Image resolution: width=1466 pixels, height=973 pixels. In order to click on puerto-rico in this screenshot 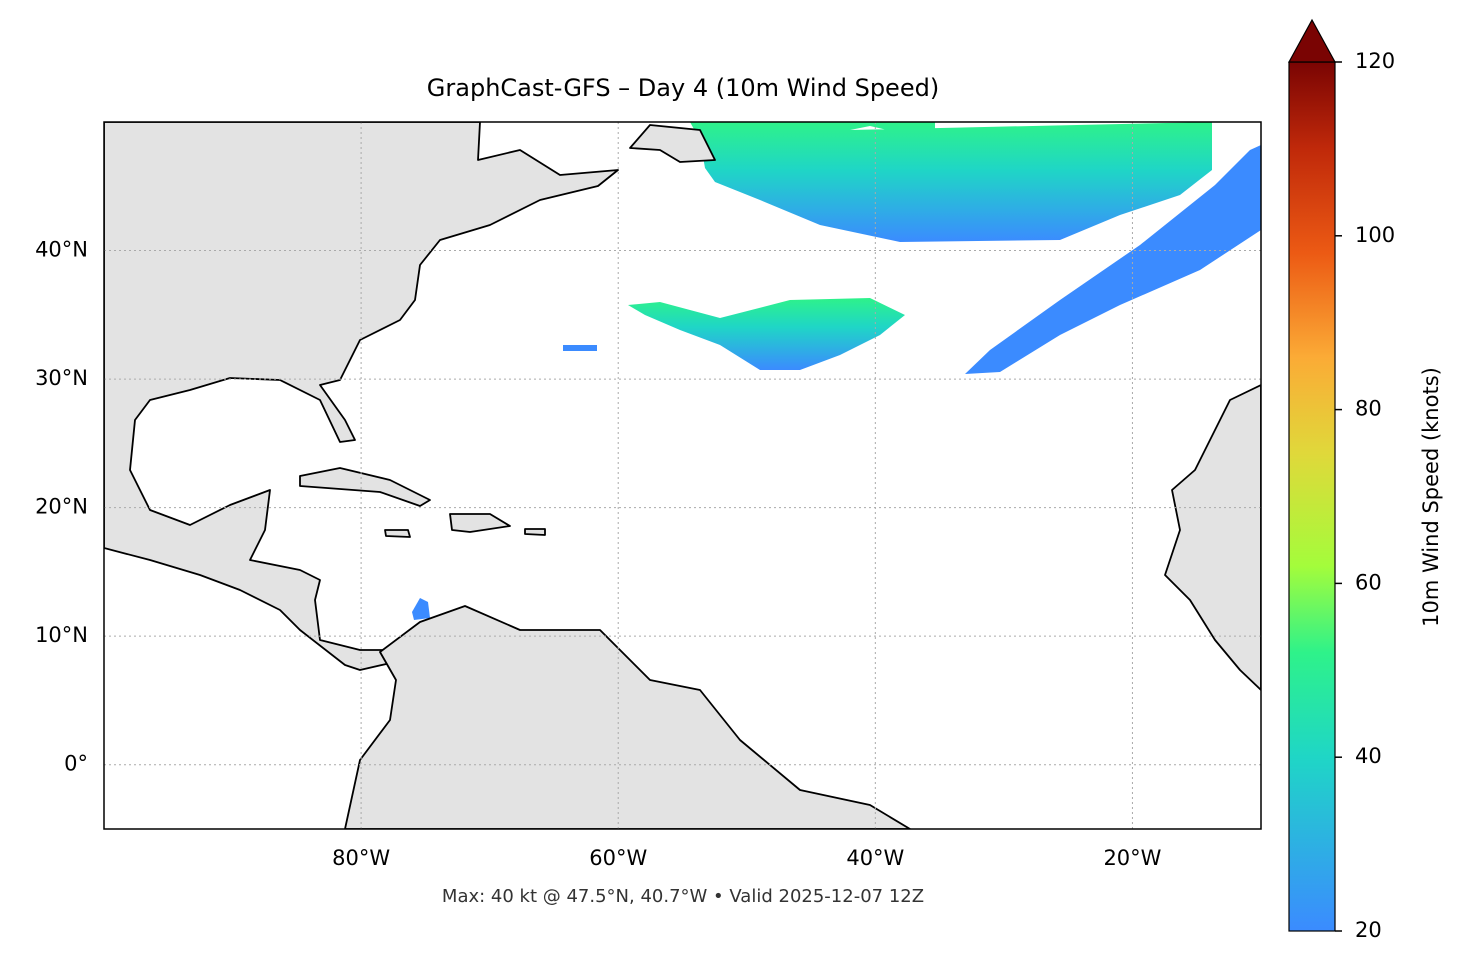, I will do `click(535, 532)`.